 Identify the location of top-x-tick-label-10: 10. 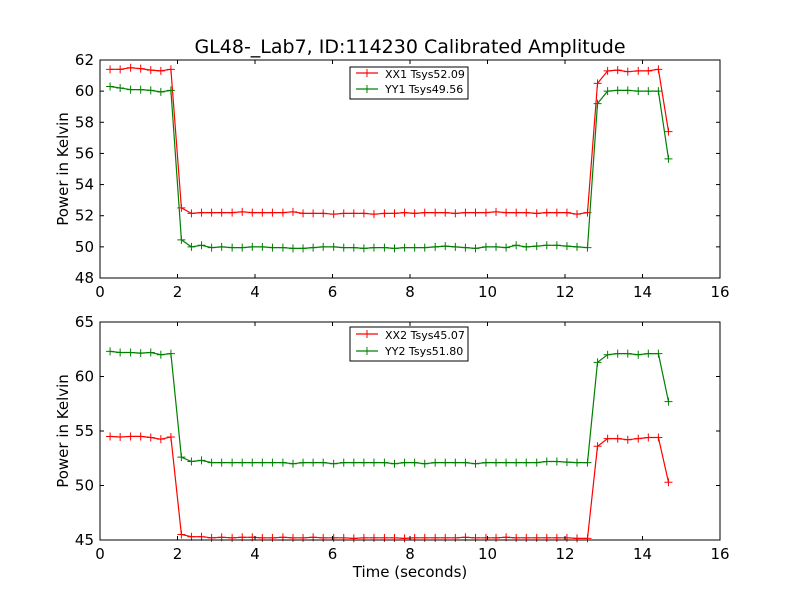
(487, 292).